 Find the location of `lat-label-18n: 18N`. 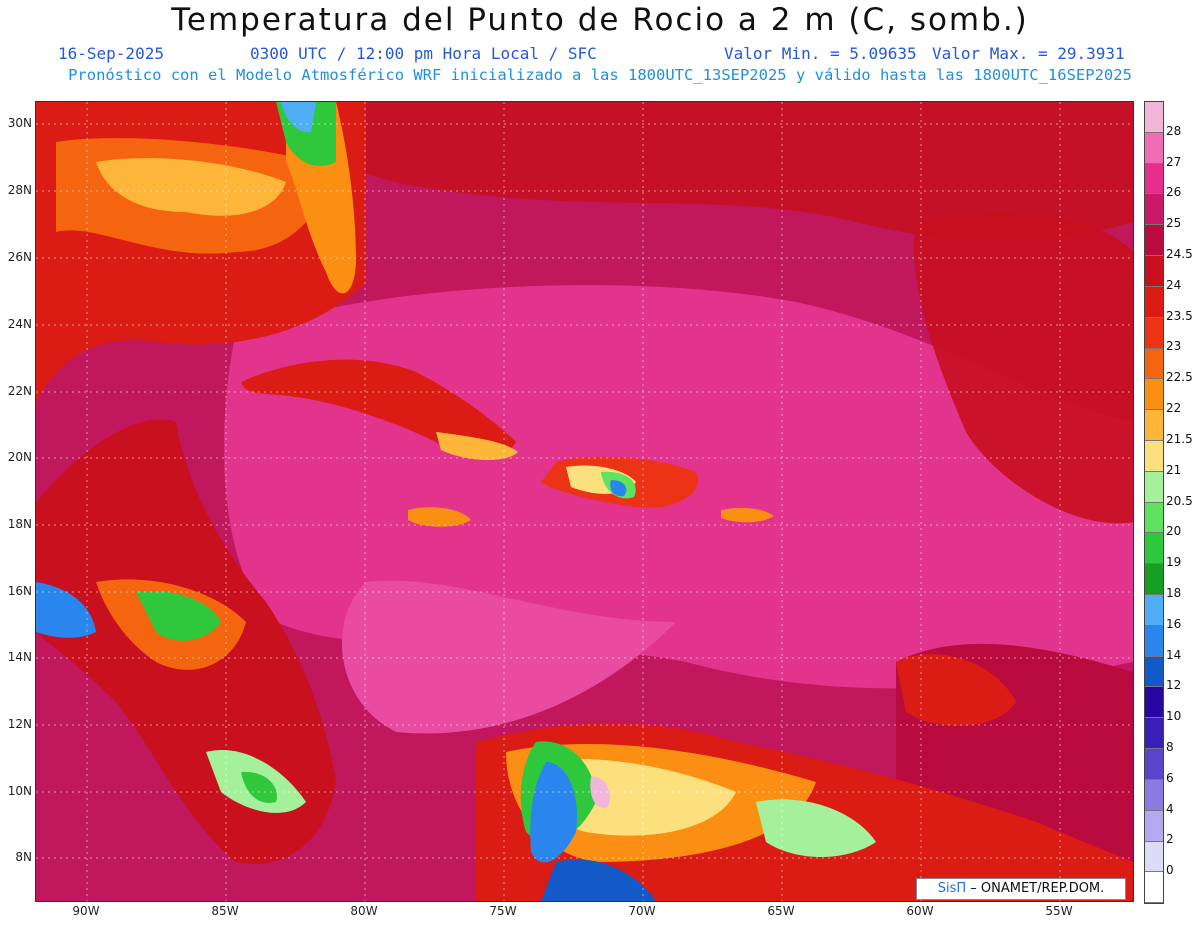

lat-label-18n: 18N is located at coordinates (19, 524).